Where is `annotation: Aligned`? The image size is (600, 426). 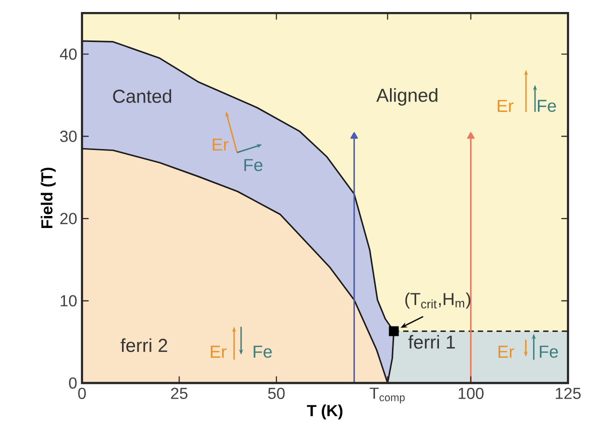
annotation: Aligned is located at coordinates (407, 97).